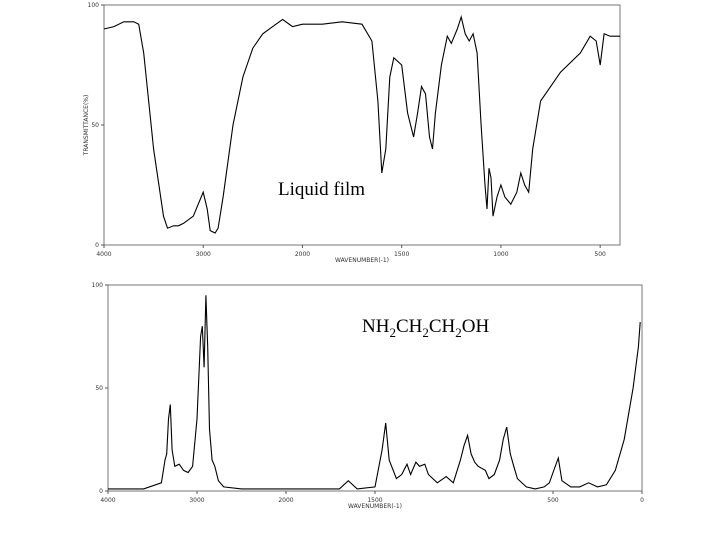  I want to click on annotation: NH2CH2CH2OH, so click(425, 328).